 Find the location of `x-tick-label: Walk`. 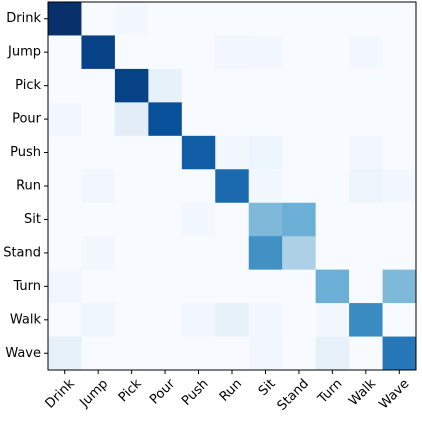

x-tick-label: Walk is located at coordinates (362, 392).